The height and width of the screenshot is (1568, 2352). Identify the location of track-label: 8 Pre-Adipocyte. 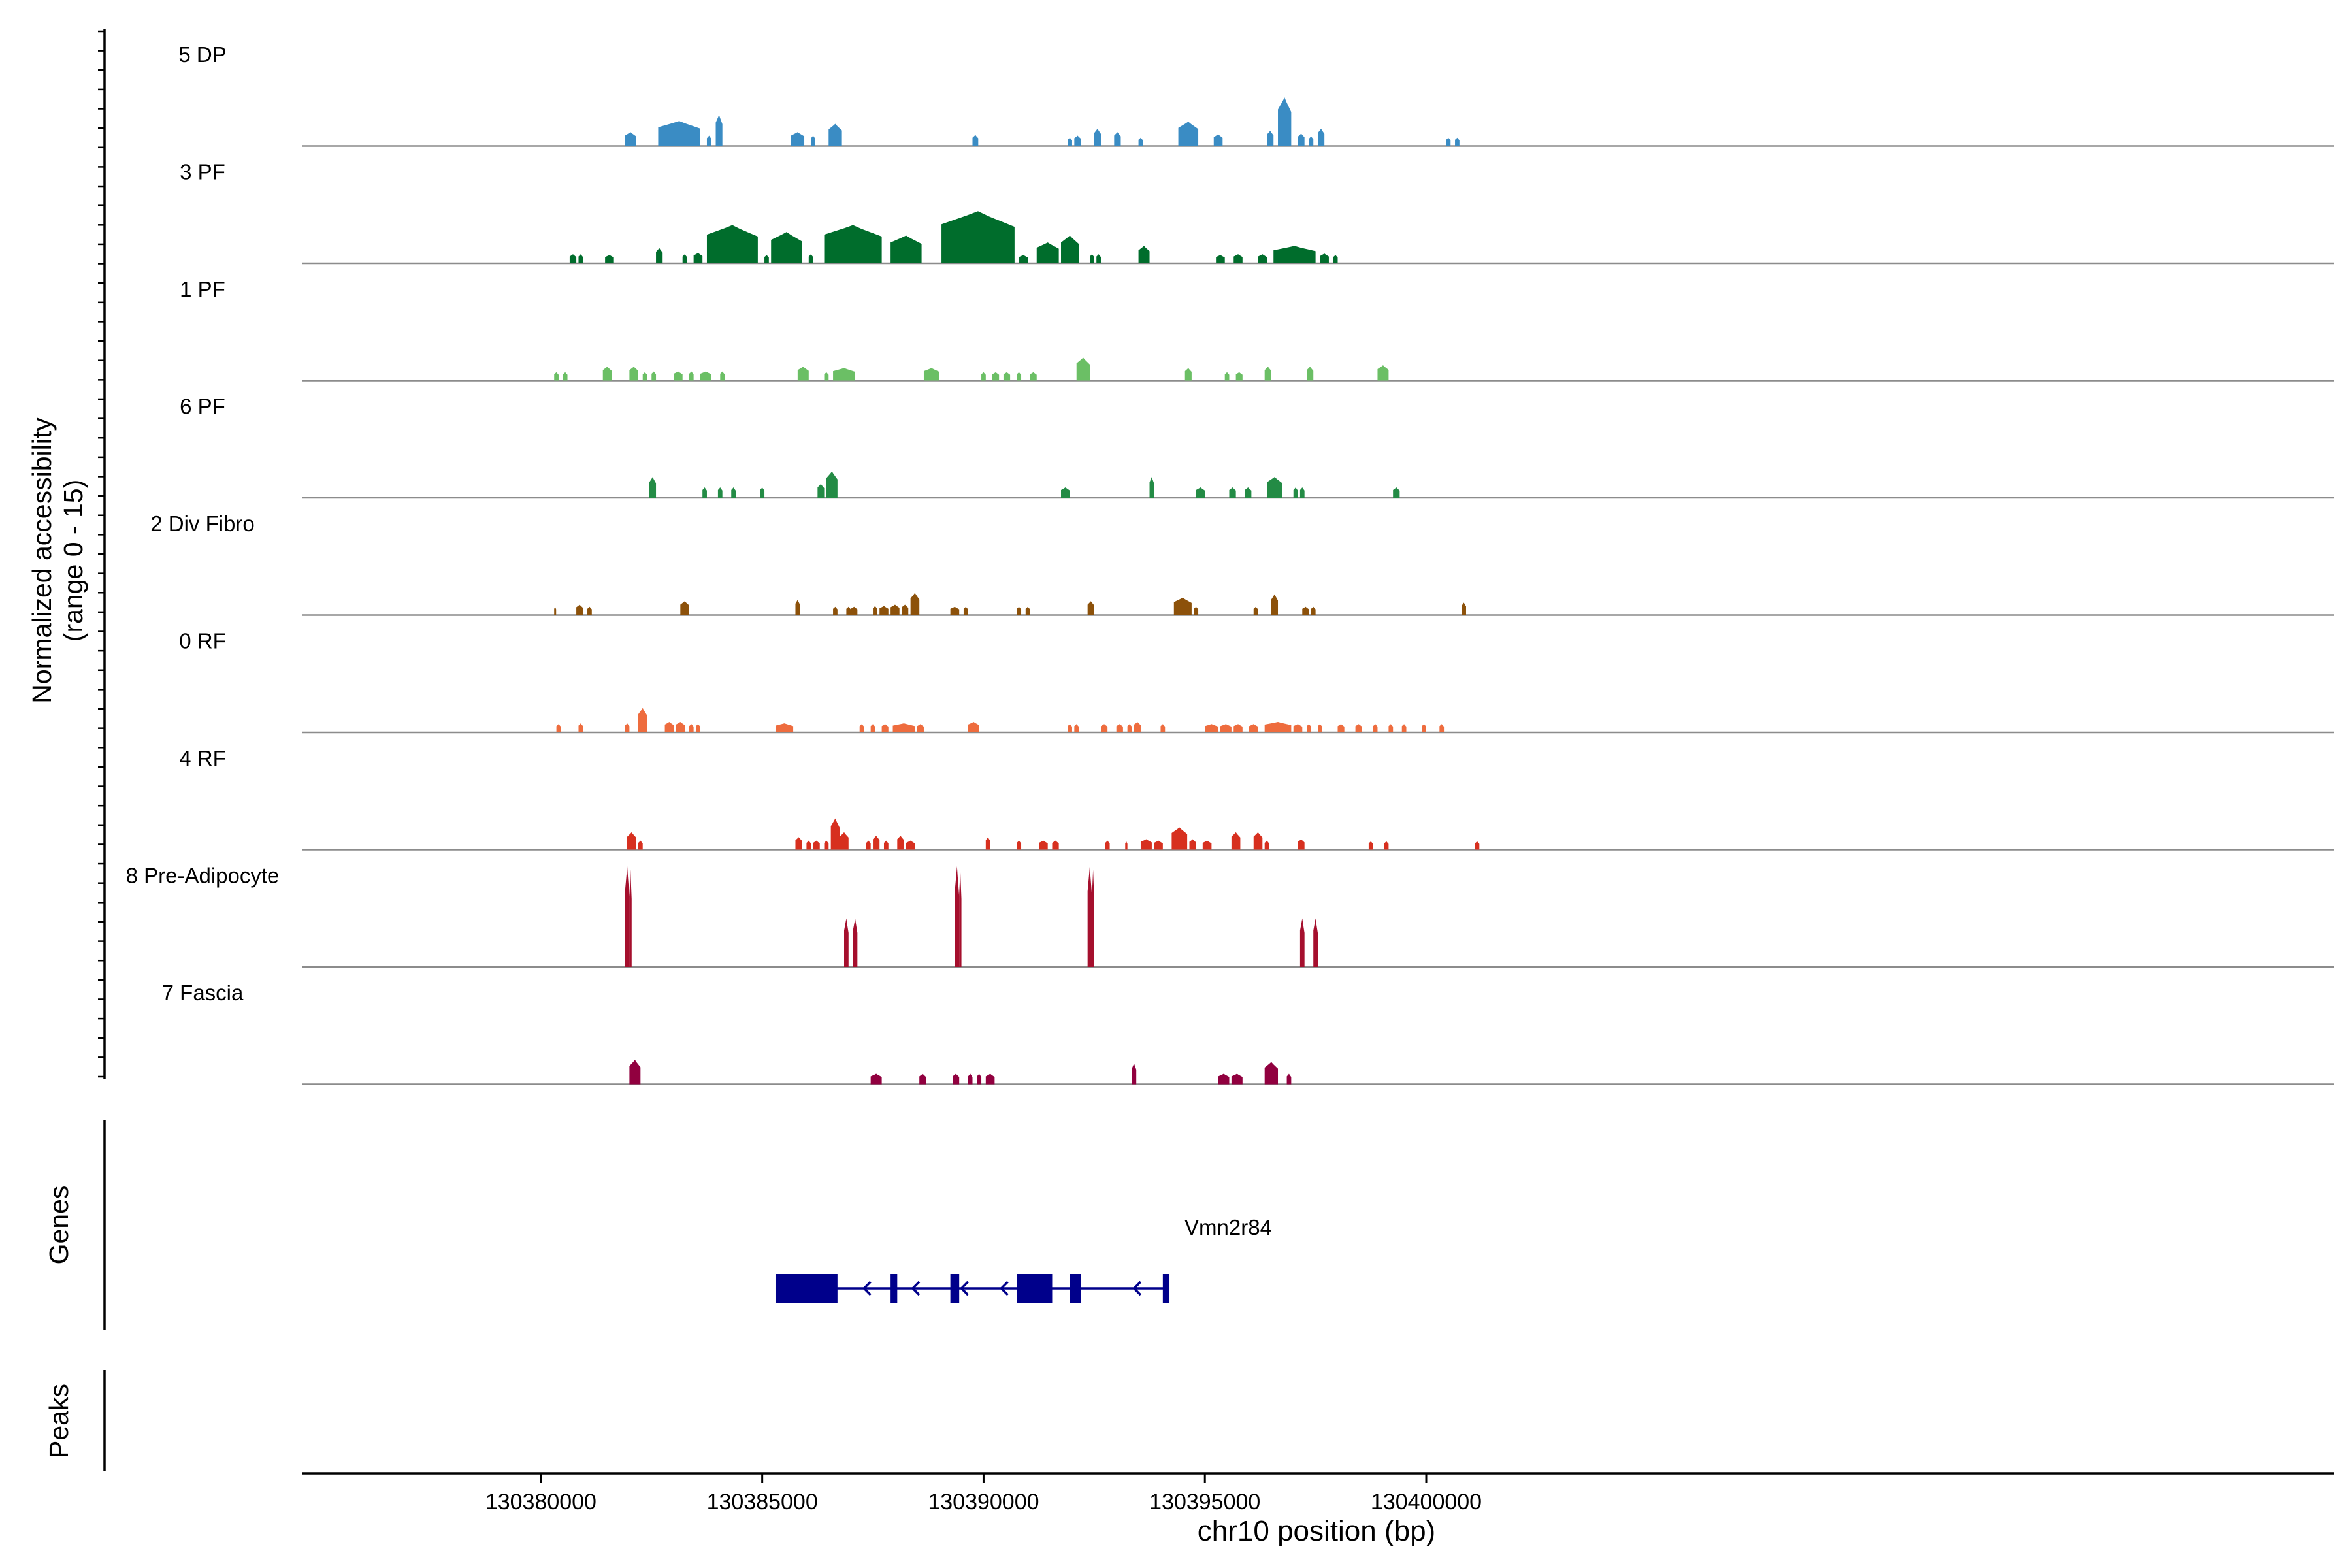
(203, 876).